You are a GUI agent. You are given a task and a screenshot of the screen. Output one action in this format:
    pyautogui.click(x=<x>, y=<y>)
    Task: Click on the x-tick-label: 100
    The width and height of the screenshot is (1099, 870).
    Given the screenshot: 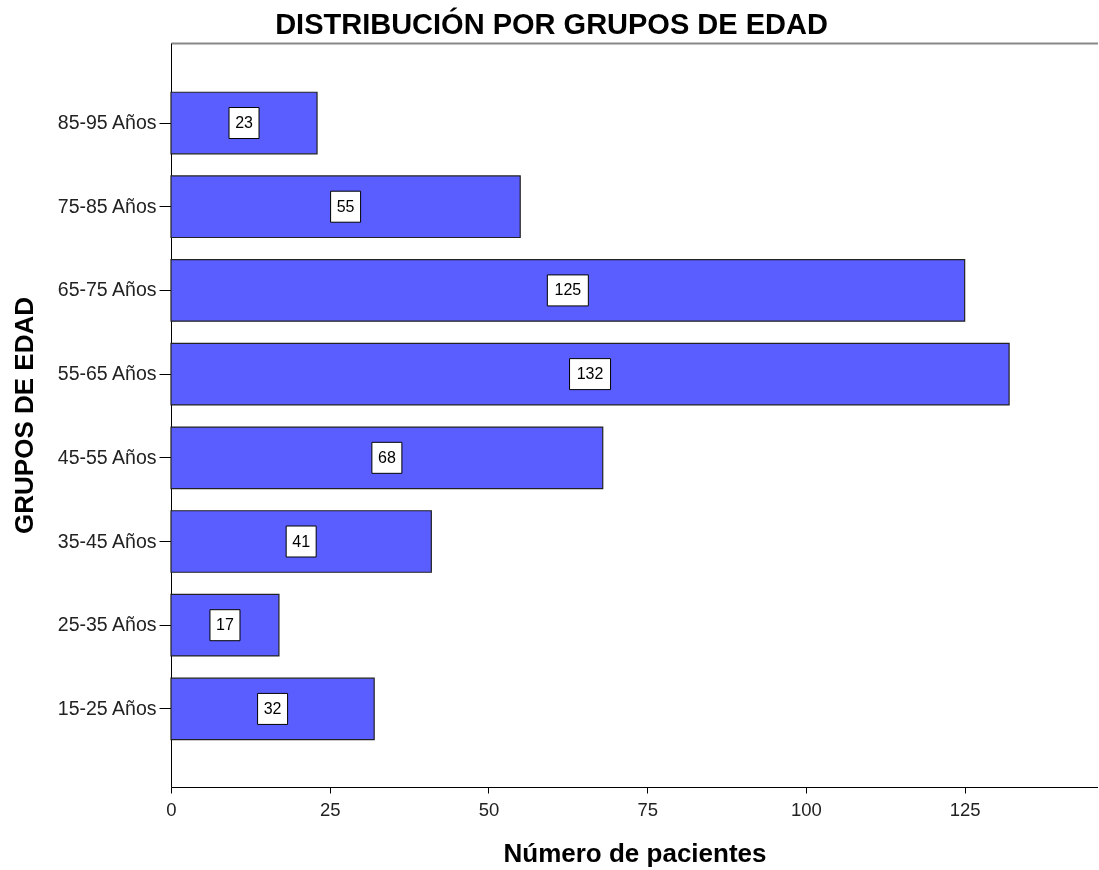 What is the action you would take?
    pyautogui.click(x=806, y=809)
    